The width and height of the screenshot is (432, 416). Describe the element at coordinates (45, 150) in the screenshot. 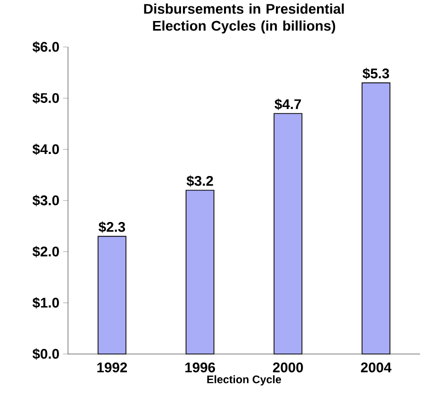

I see `y-tick-label: $4.0` at that location.